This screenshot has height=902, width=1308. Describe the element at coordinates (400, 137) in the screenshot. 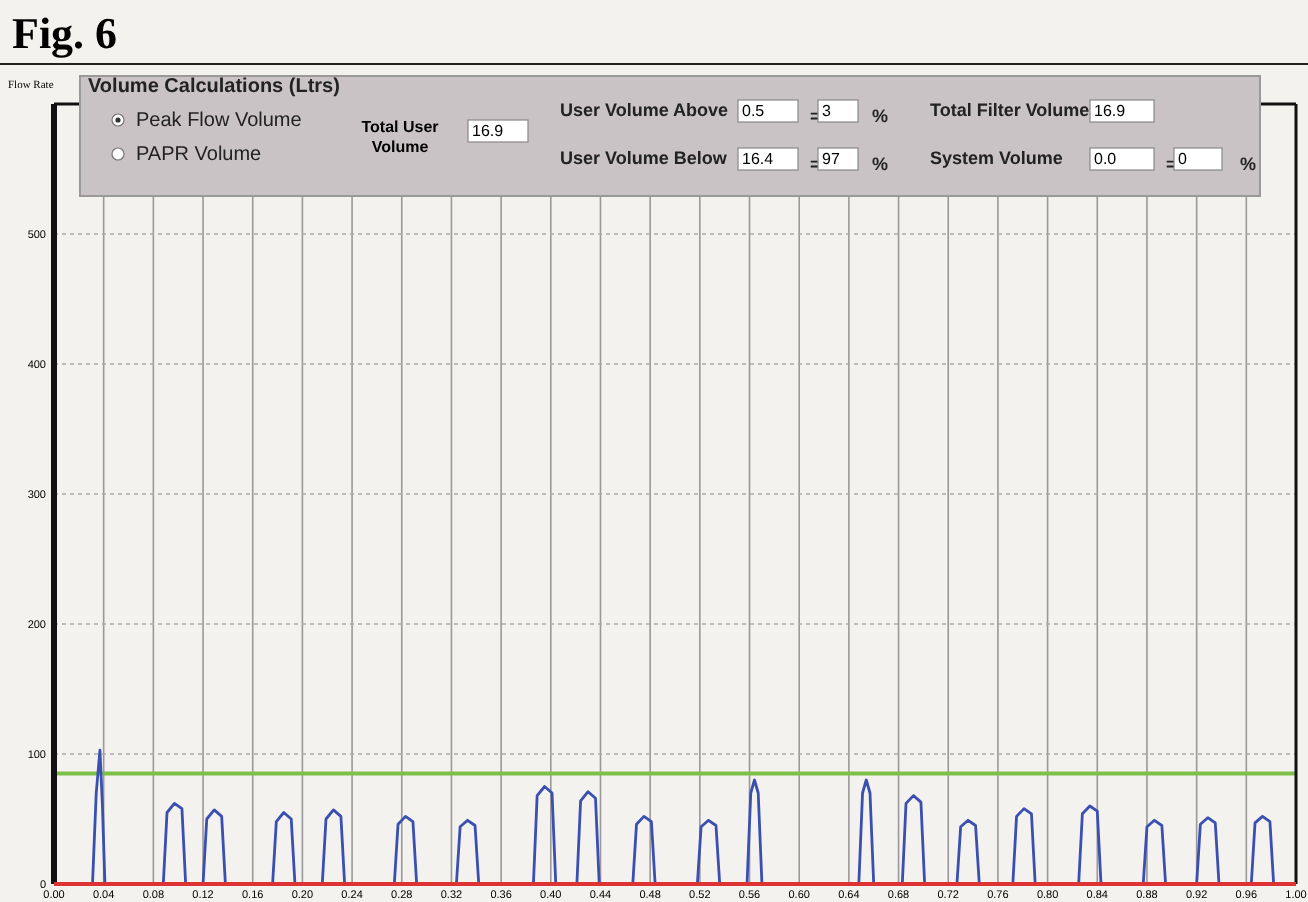

I see `annotation: Total User Volume` at that location.